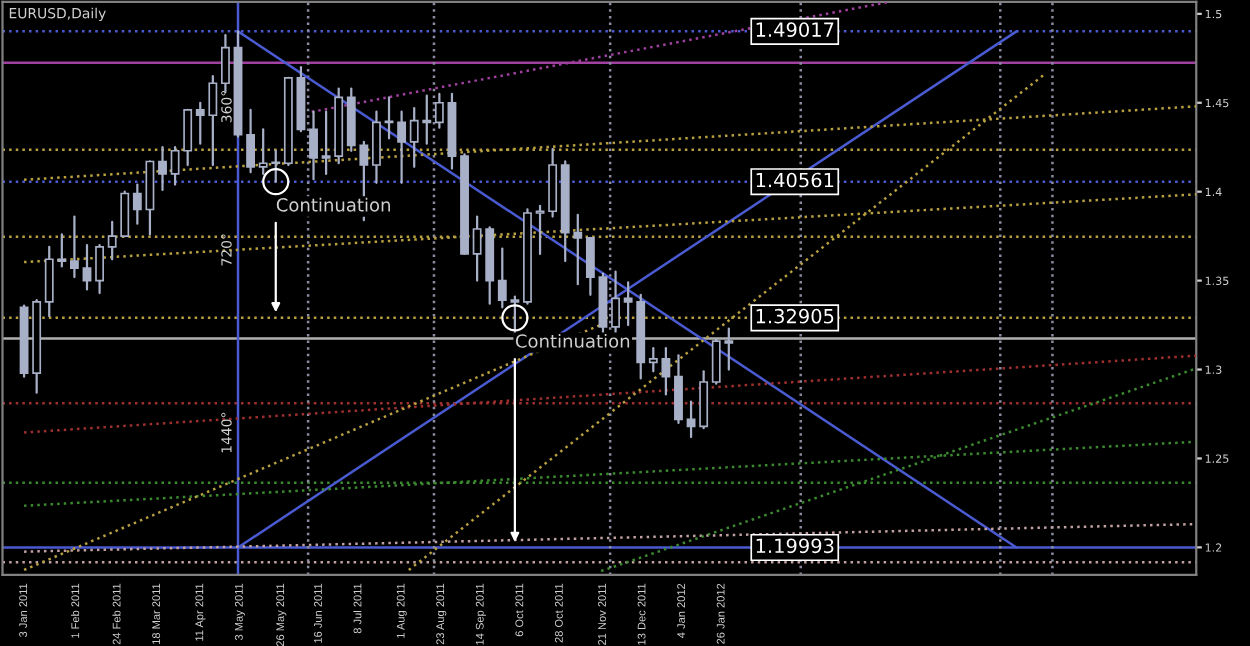 The width and height of the screenshot is (1250, 646). I want to click on ref-line-label: 1.40561, so click(795, 180).